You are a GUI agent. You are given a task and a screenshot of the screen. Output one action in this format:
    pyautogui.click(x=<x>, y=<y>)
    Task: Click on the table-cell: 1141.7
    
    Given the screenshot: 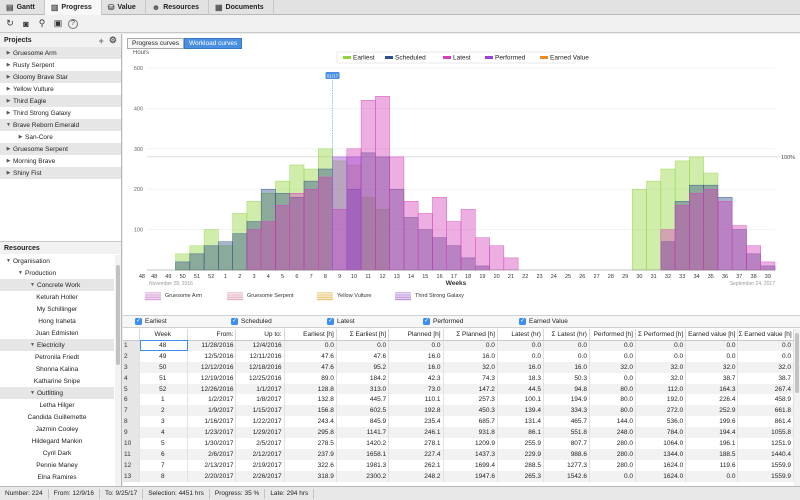 What is the action you would take?
    pyautogui.click(x=363, y=433)
    